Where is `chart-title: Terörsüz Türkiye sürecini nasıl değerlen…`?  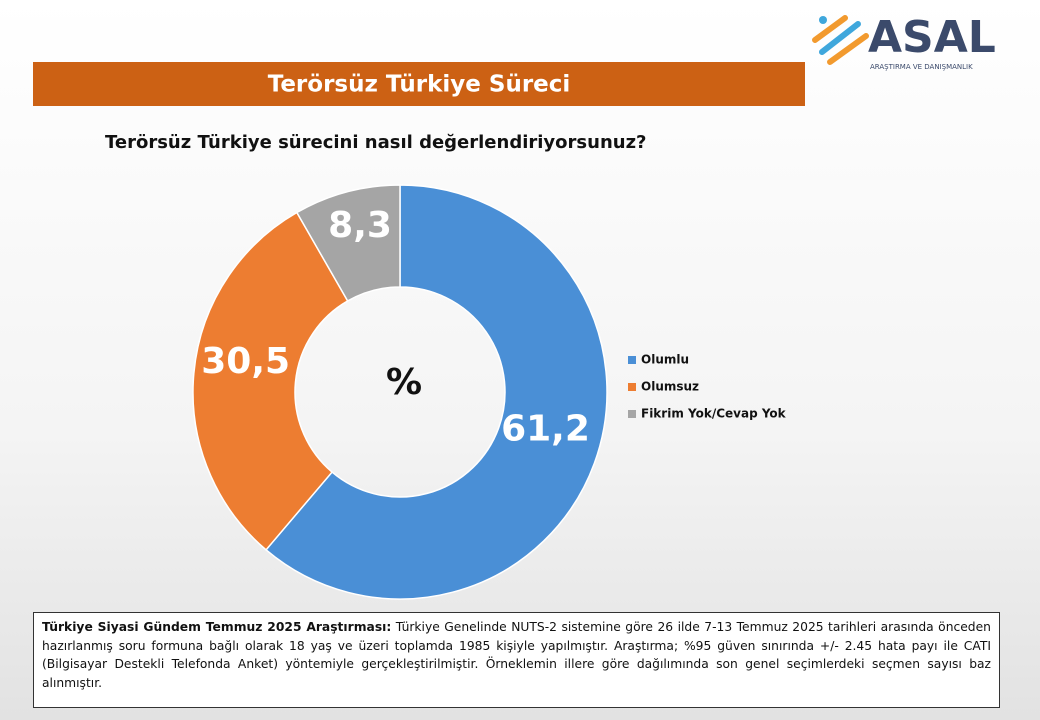
chart-title: Terörsüz Türkiye sürecini nasıl değerlen… is located at coordinates (376, 142).